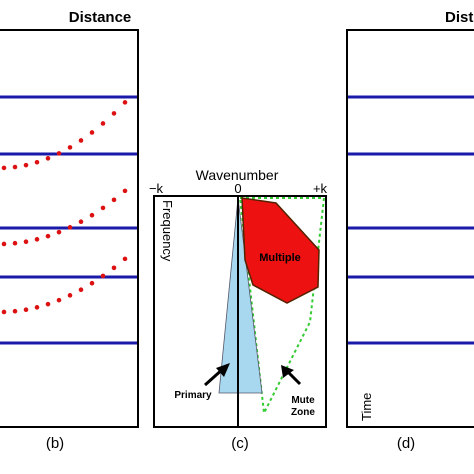 This screenshot has height=474, width=474. I want to click on panel-d-reflectors, so click(411, 220).